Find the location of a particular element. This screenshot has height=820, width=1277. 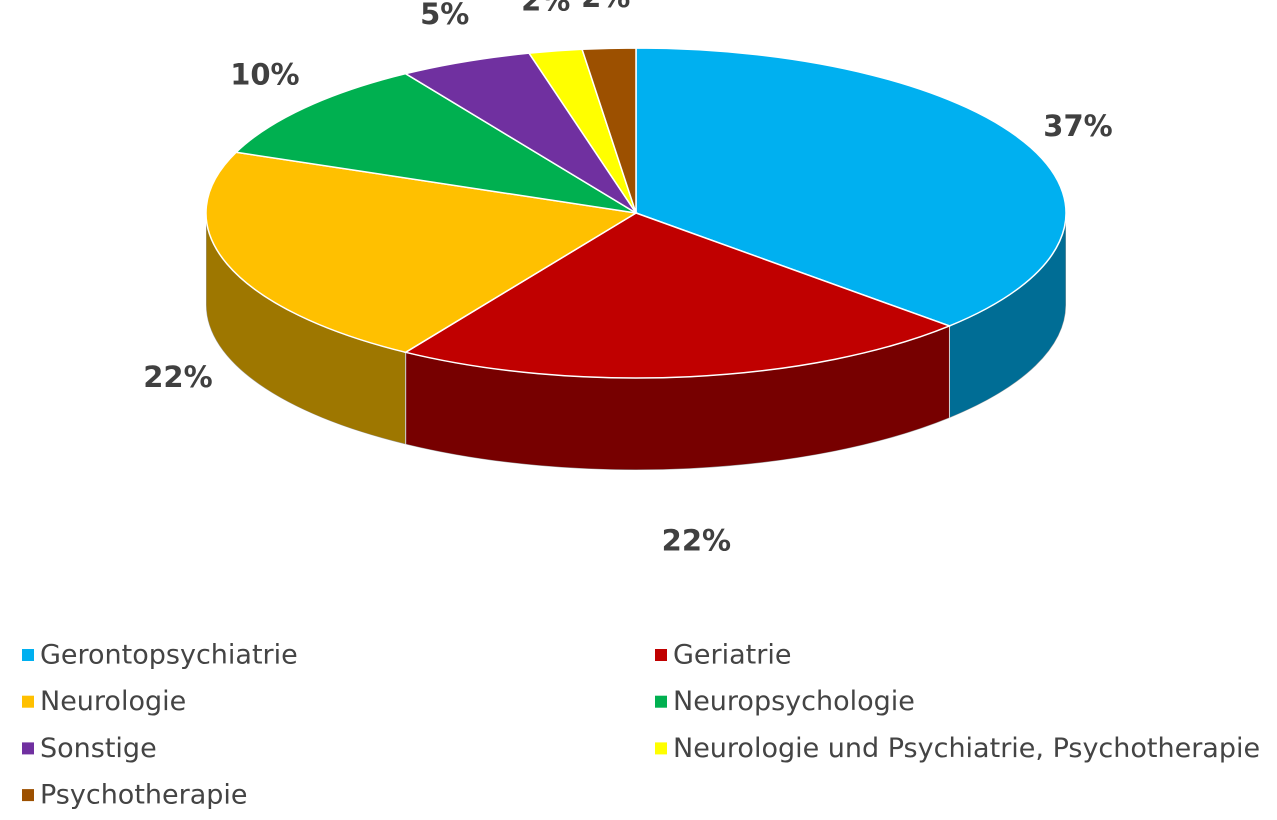

data-label: 10% is located at coordinates (264, 74).